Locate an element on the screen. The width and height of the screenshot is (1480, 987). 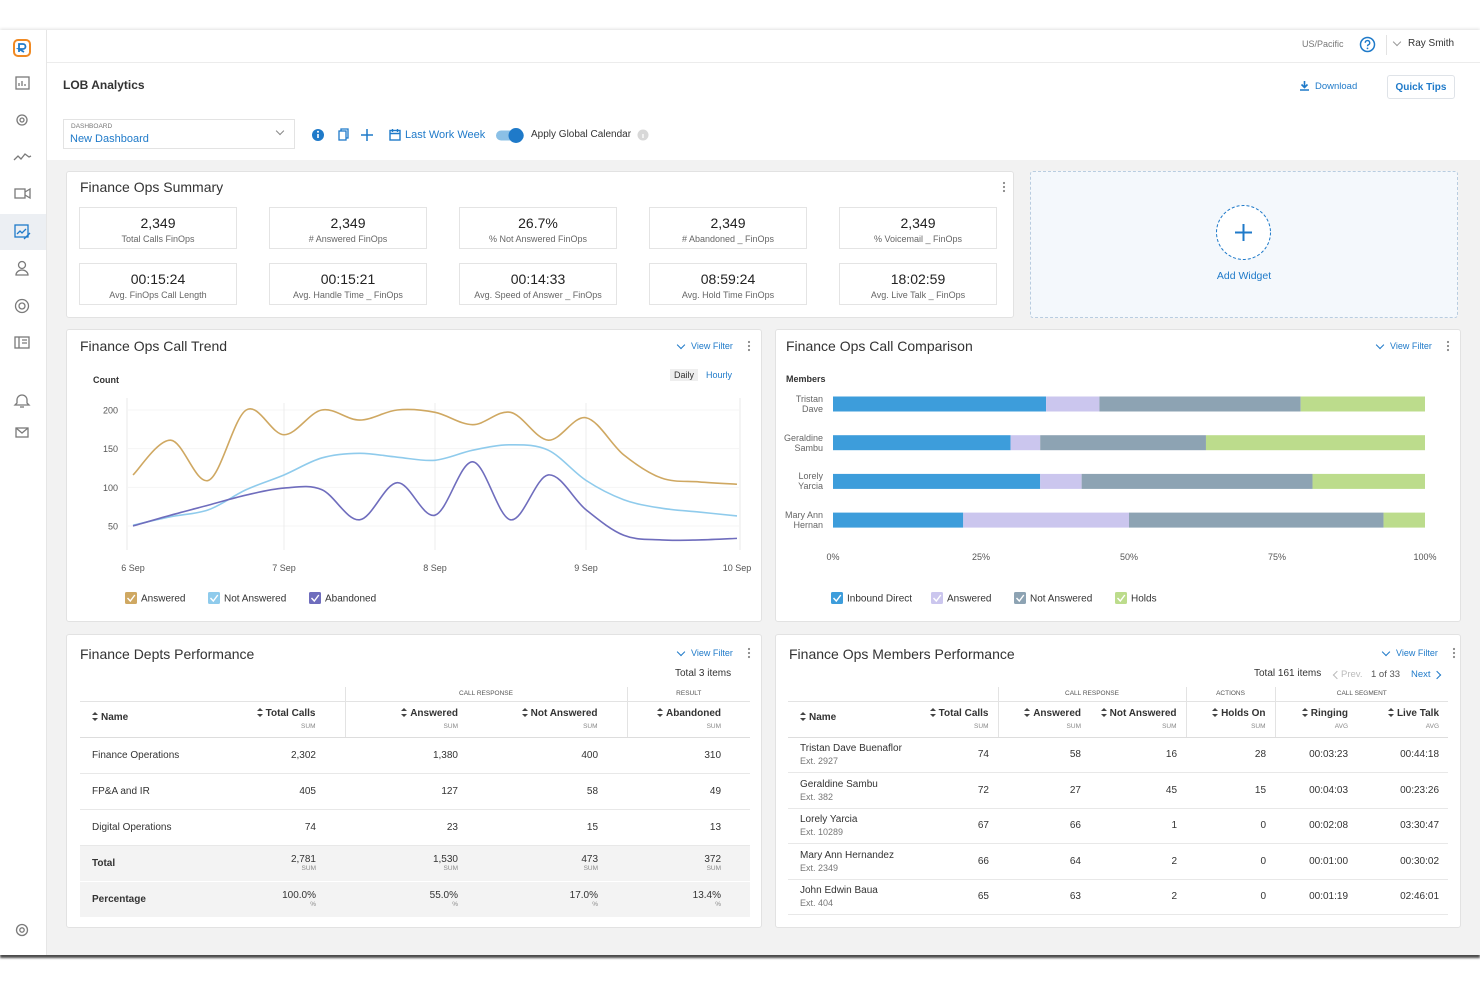
prev-button: Prev. is located at coordinates (1352, 674).